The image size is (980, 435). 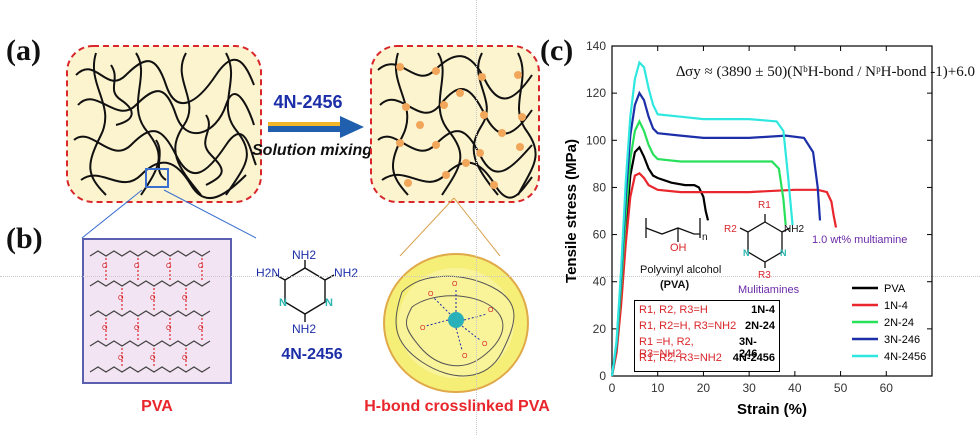 What do you see at coordinates (157, 311) in the screenshot?
I see `pva-hbond-illustration: O O O O O O O O O O O O O O` at bounding box center [157, 311].